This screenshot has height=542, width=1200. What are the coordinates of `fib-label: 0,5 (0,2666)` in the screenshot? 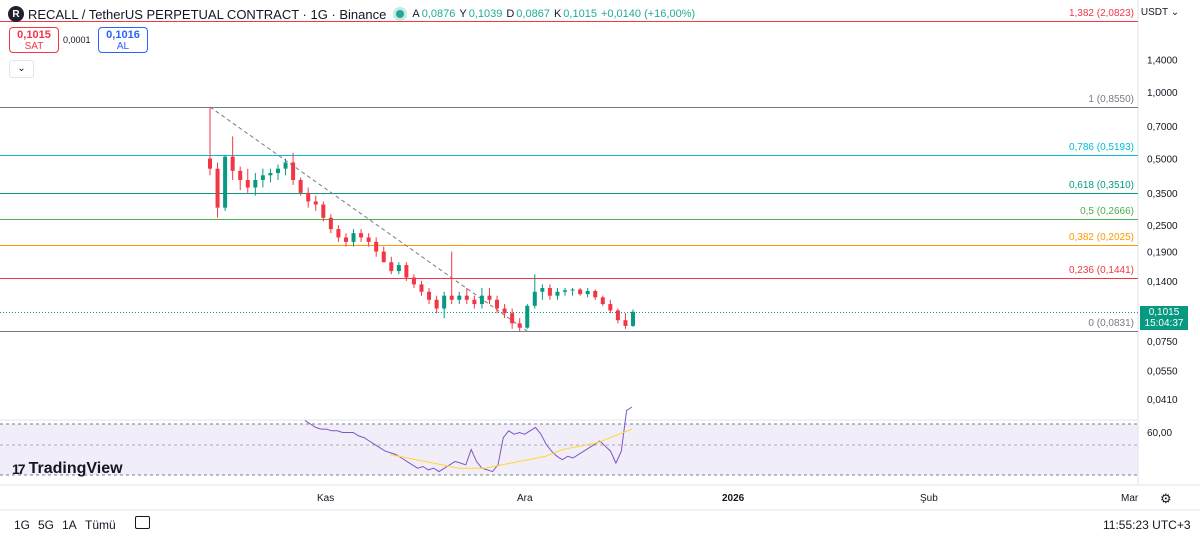 It's located at (1107, 211).